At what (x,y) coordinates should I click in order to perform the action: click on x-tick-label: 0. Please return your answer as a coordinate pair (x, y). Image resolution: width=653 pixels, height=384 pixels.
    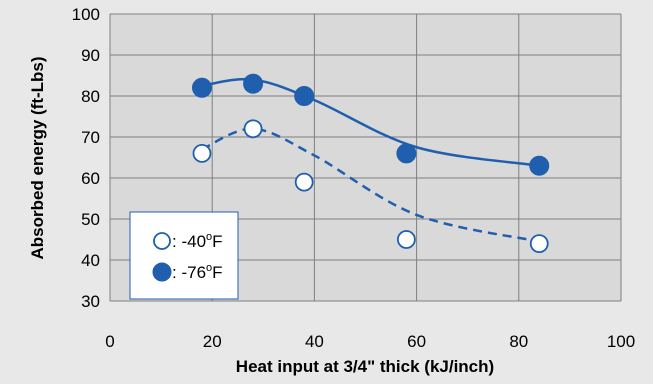
    Looking at the image, I should click on (109, 341).